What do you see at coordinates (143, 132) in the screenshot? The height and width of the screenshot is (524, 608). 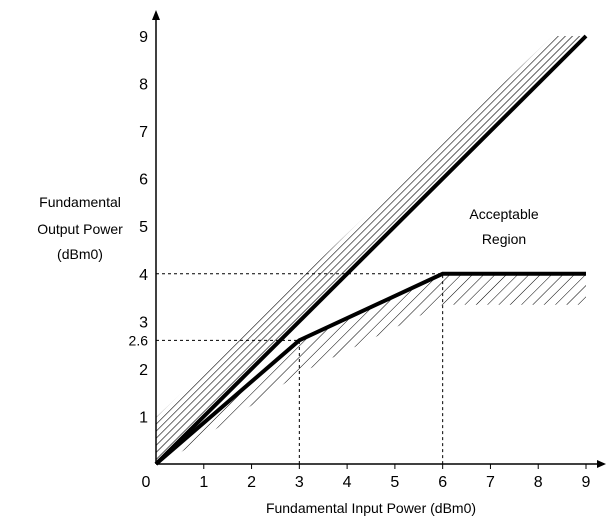 I see `y-tick-label: 7` at bounding box center [143, 132].